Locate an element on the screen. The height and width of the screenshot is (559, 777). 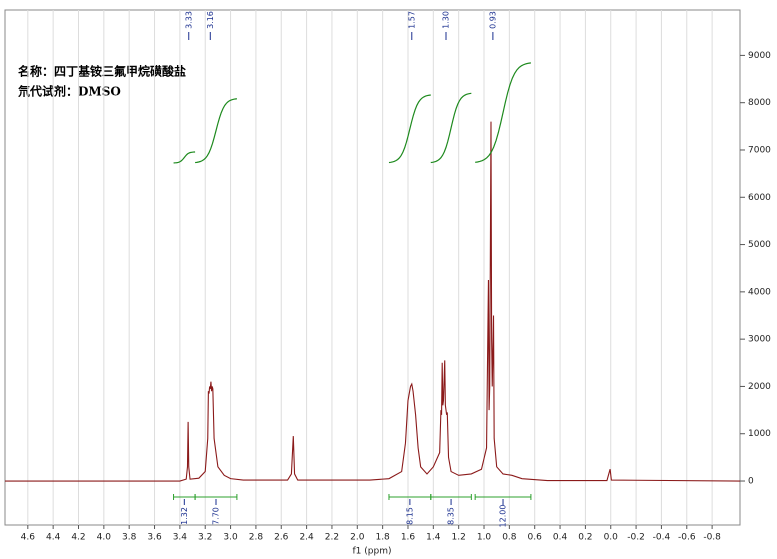
y-tick-label: 8000 is located at coordinates (759, 103).